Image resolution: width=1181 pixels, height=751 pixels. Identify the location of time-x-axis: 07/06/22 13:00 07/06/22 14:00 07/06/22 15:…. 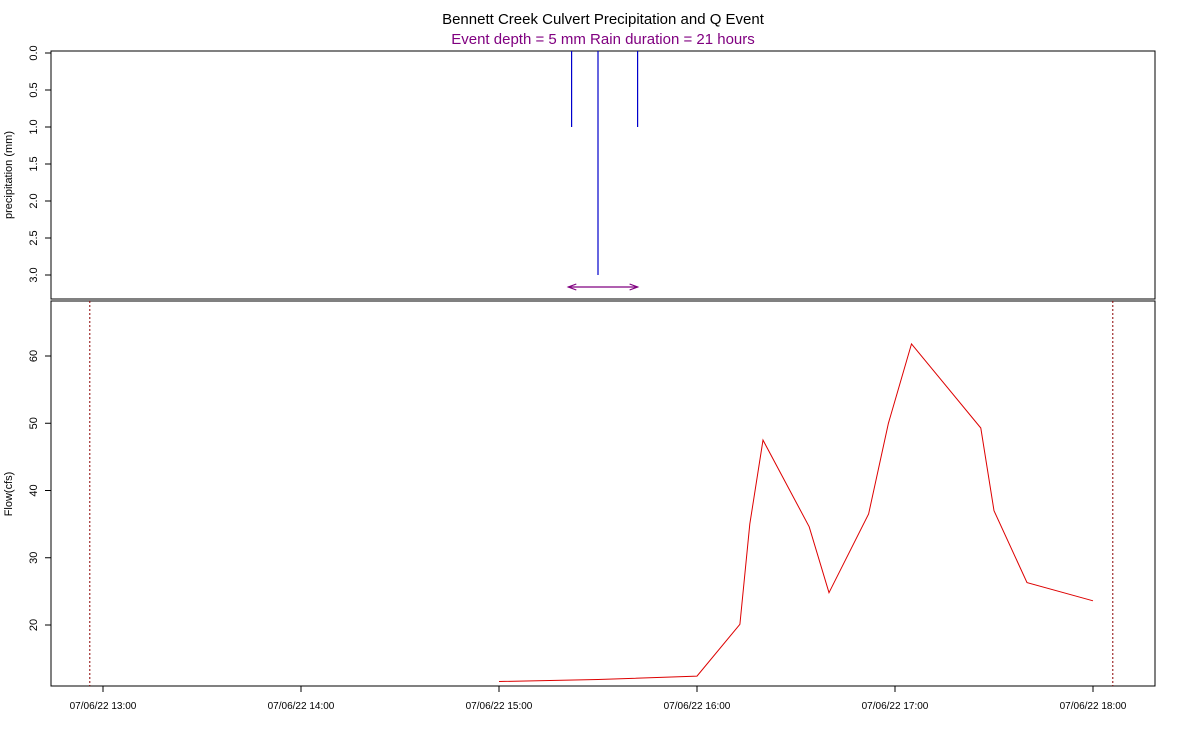
(598, 699).